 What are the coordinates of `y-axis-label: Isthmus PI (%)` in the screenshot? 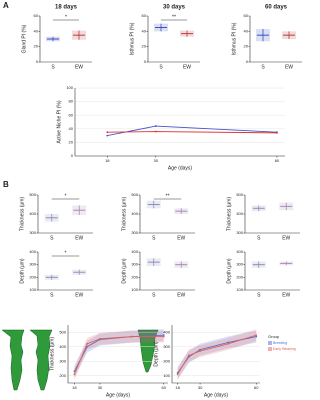 It's located at (132, 38).